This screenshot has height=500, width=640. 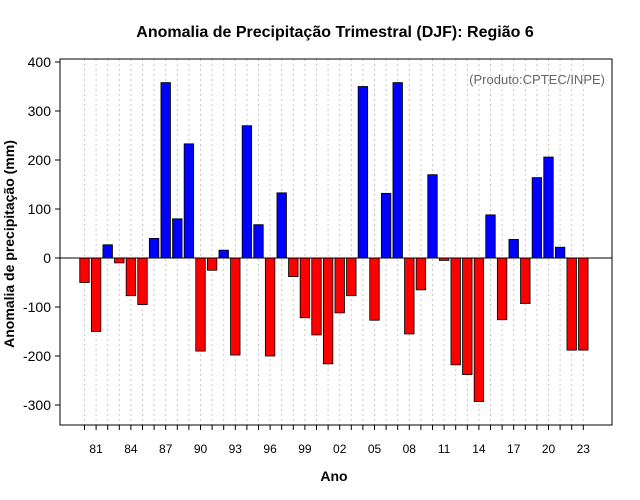 What do you see at coordinates (47, 258) in the screenshot?
I see `y-tick-label: 0` at bounding box center [47, 258].